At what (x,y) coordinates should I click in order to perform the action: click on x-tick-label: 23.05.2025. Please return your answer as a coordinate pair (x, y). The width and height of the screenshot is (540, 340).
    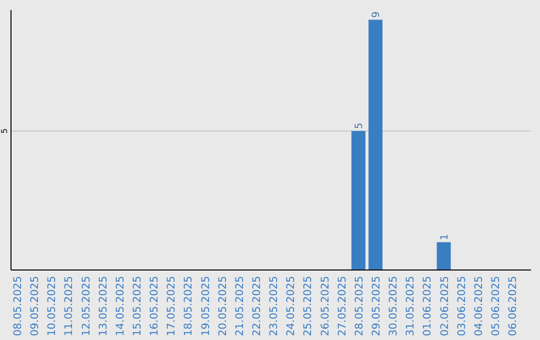
    Looking at the image, I should click on (274, 306).